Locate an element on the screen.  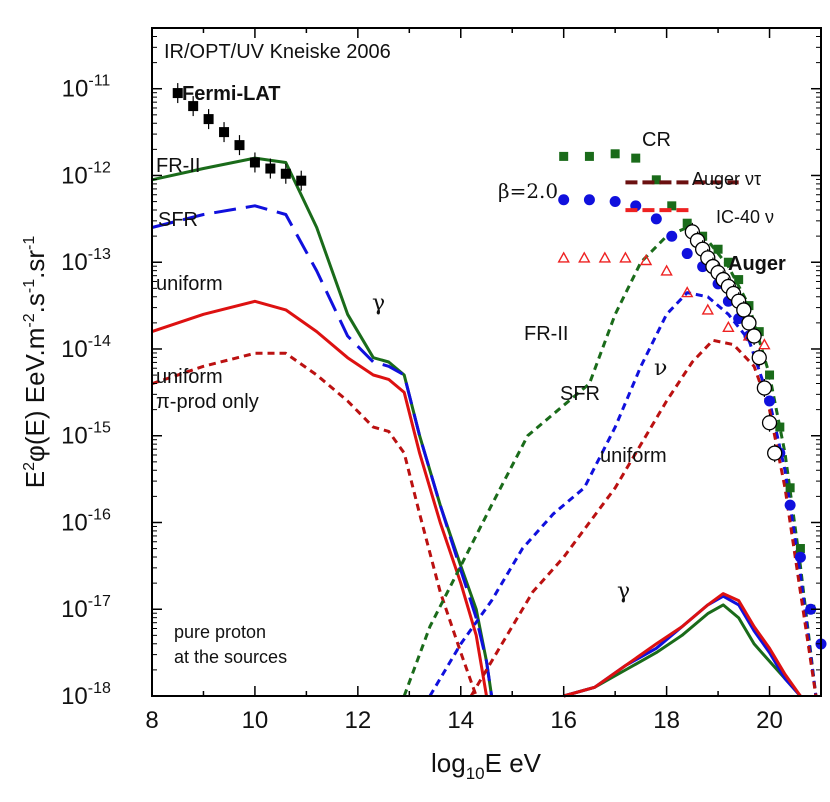
fermi-label: Fermi-LAT is located at coordinates (231, 94).